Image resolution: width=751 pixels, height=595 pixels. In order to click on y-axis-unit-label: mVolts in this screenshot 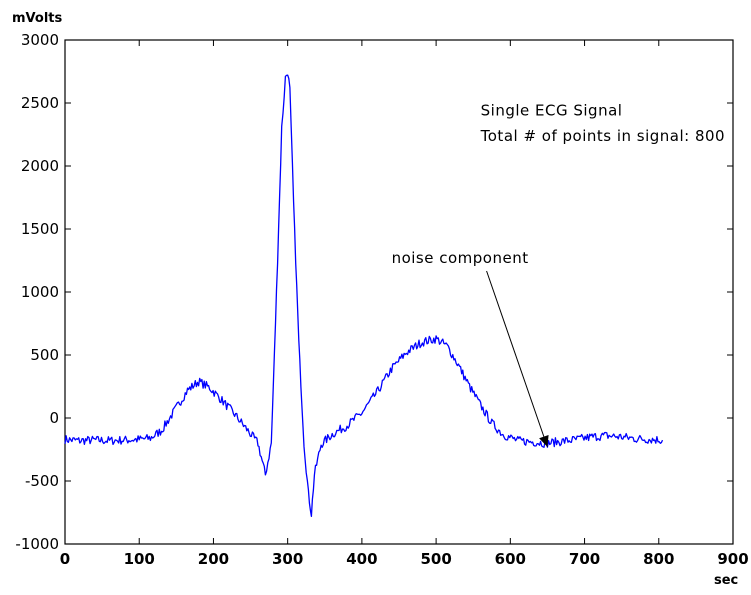, I will do `click(37, 18)`.